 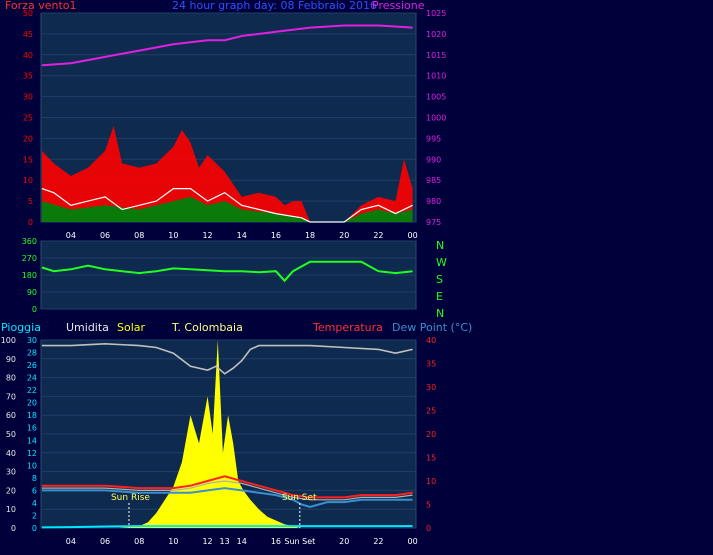 I want to click on wind-tick-1: 5, so click(x=30, y=201).